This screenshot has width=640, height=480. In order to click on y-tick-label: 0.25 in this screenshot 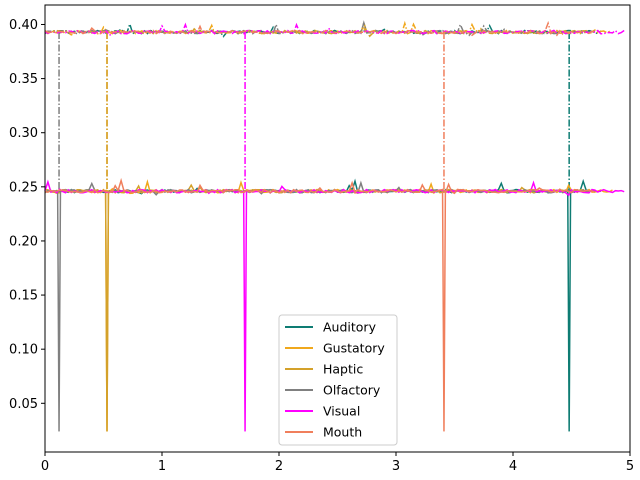, I will do `click(23, 187)`.